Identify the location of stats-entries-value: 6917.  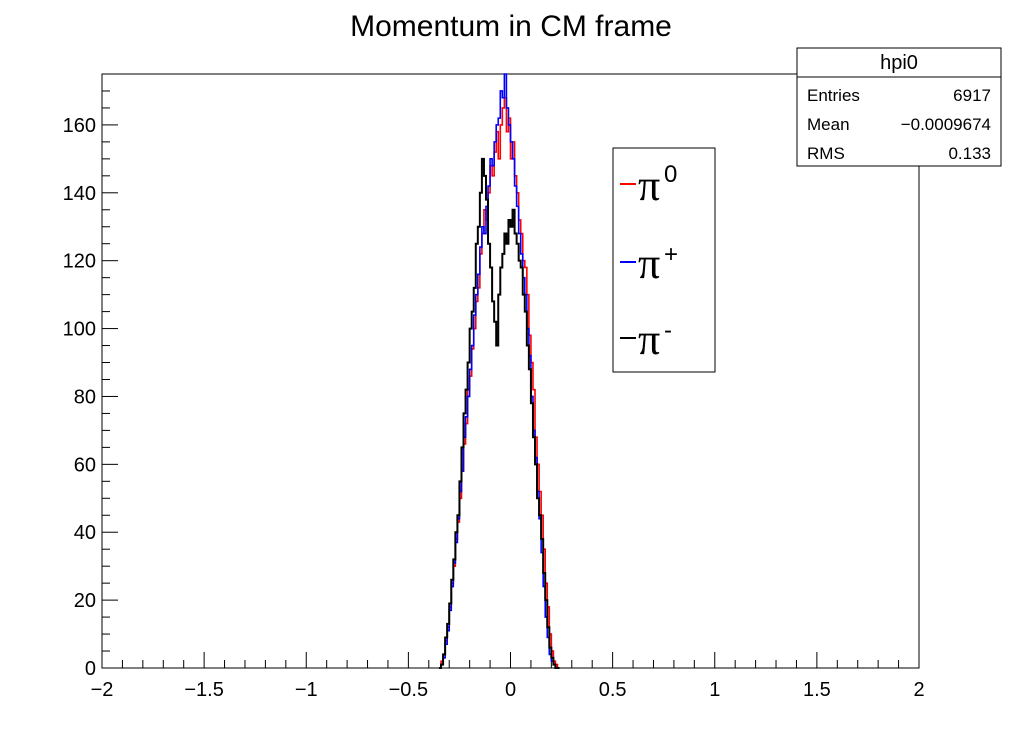
(972, 95).